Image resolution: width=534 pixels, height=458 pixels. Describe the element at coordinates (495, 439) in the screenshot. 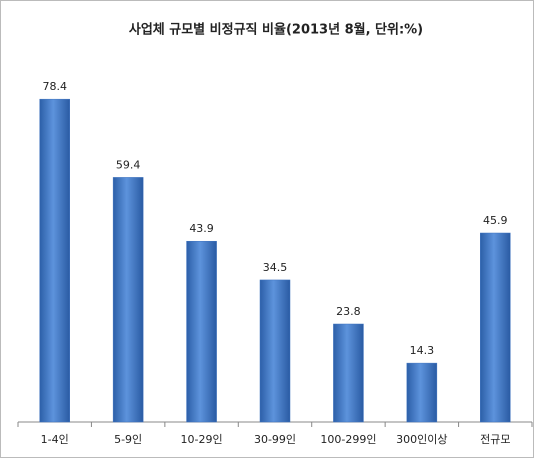

I see `x-tick-label: 전규모` at that location.